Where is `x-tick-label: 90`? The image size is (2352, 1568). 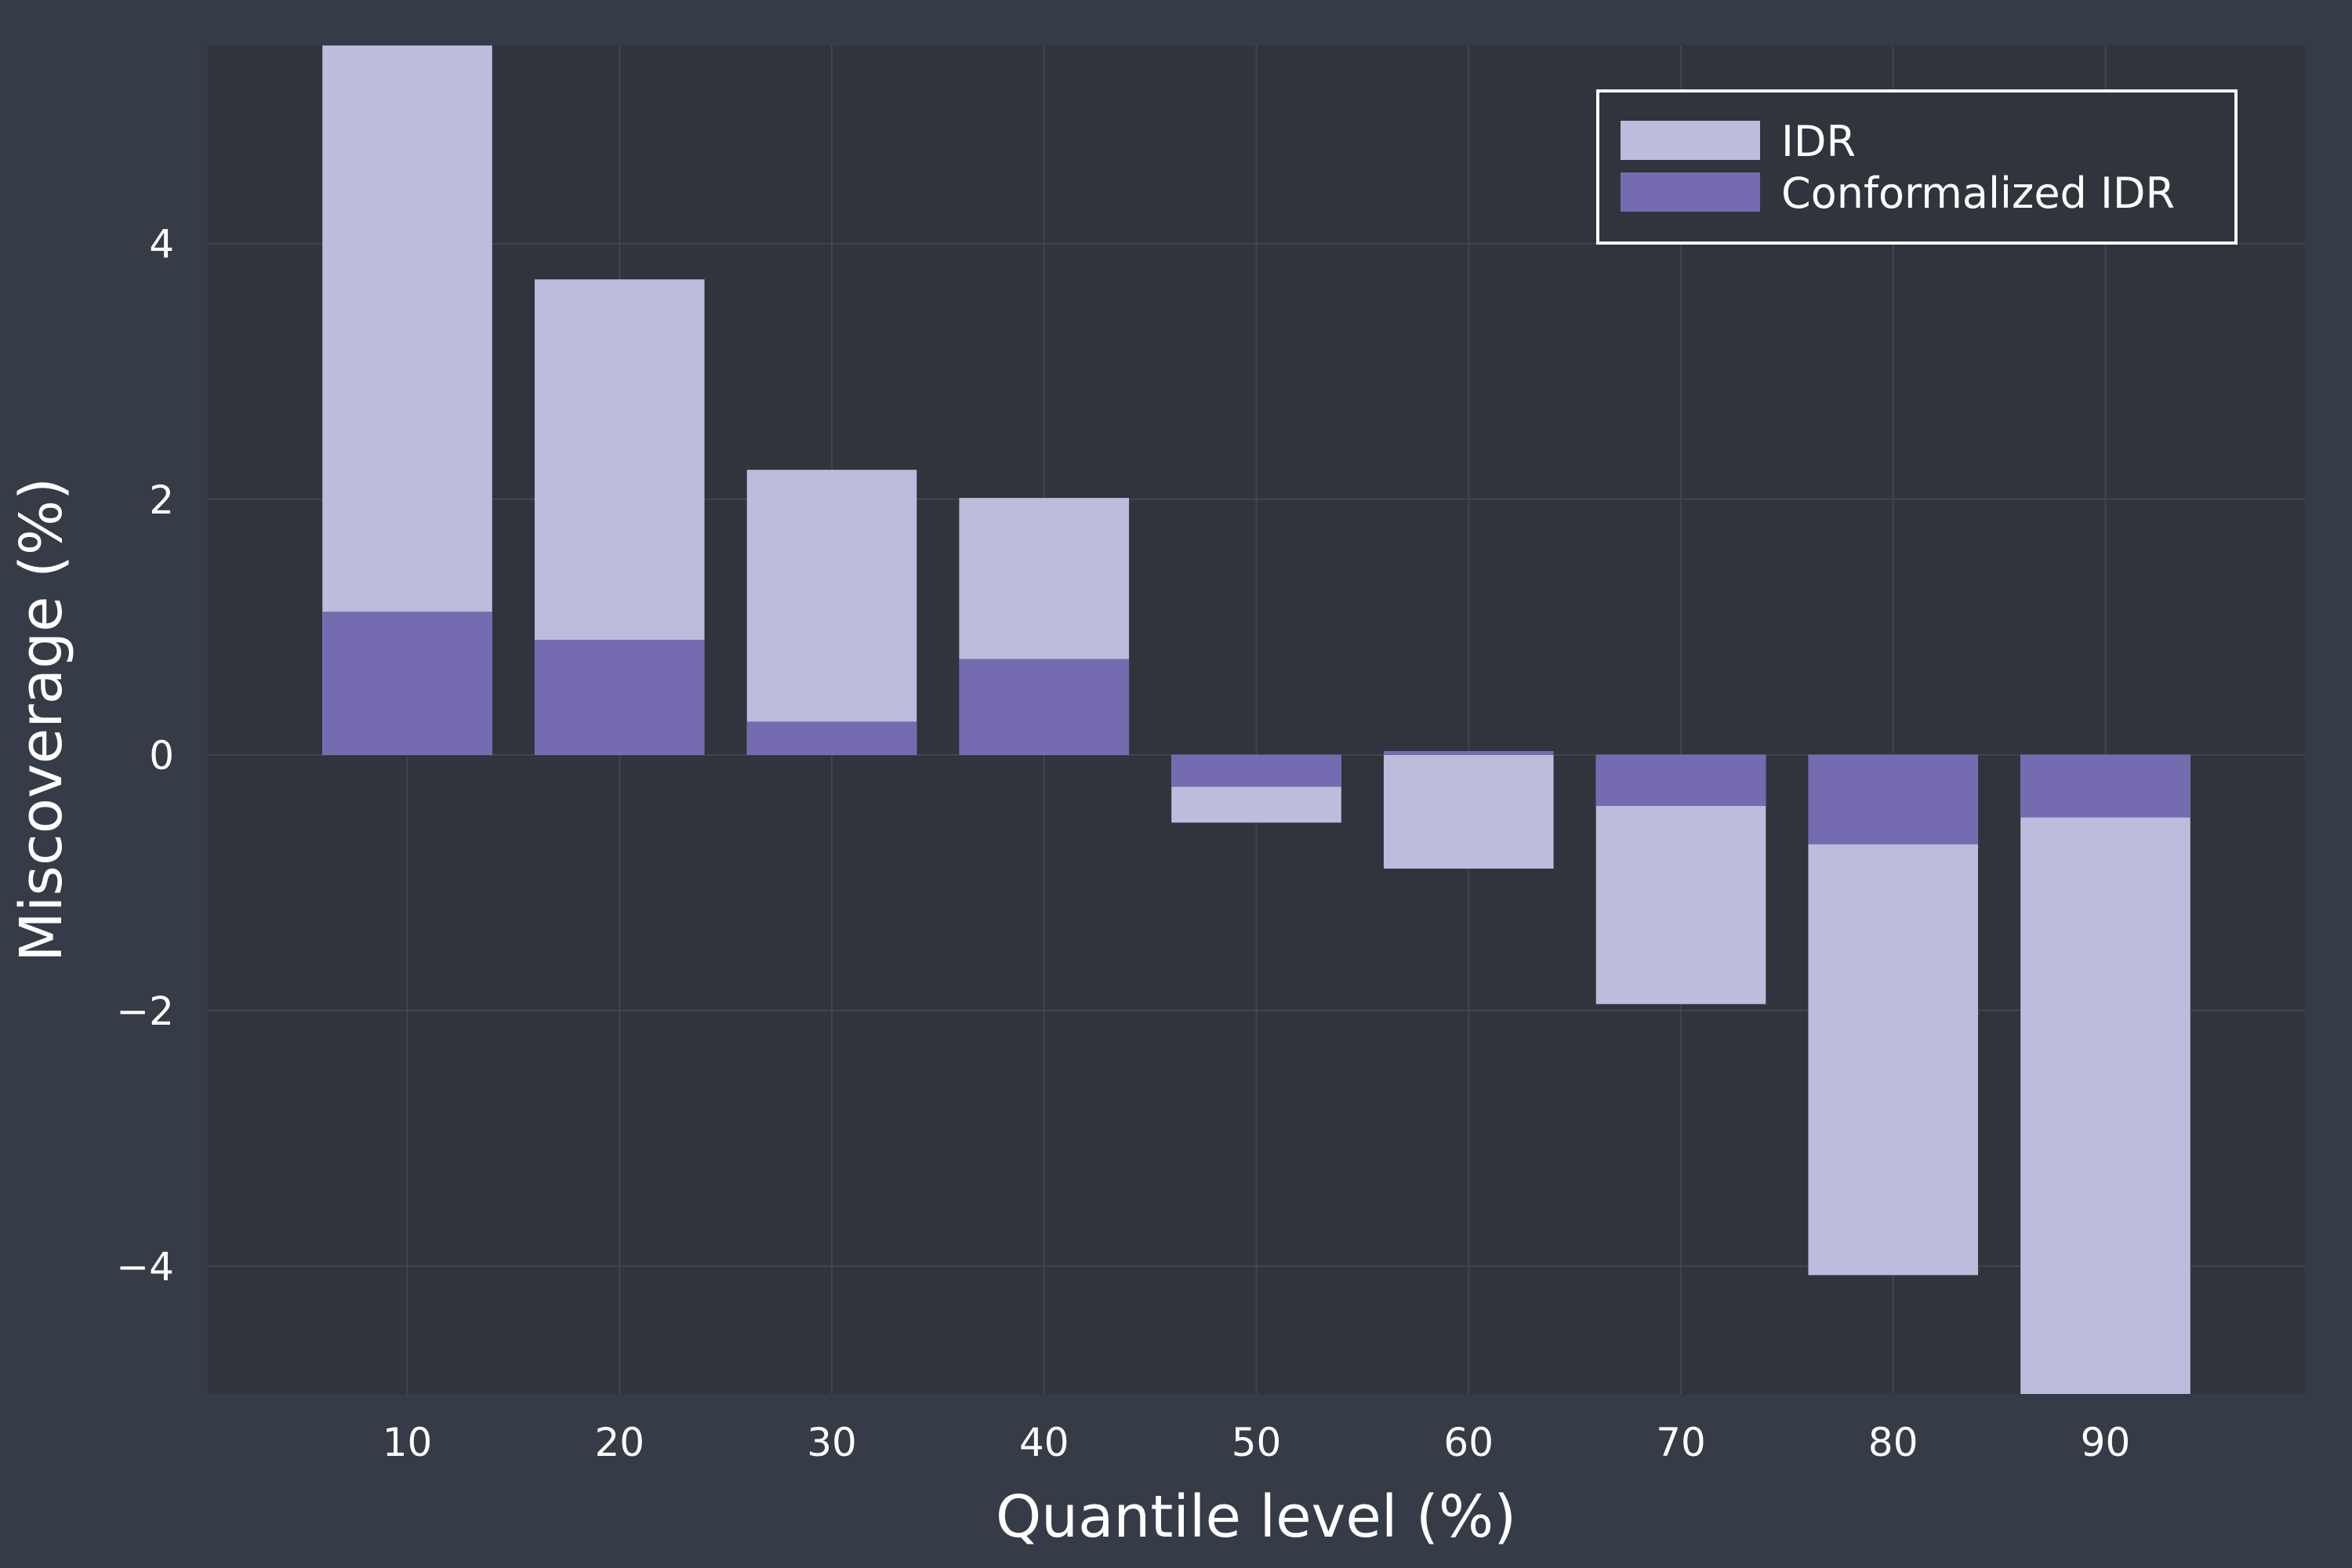
x-tick-label: 90 is located at coordinates (2106, 1443).